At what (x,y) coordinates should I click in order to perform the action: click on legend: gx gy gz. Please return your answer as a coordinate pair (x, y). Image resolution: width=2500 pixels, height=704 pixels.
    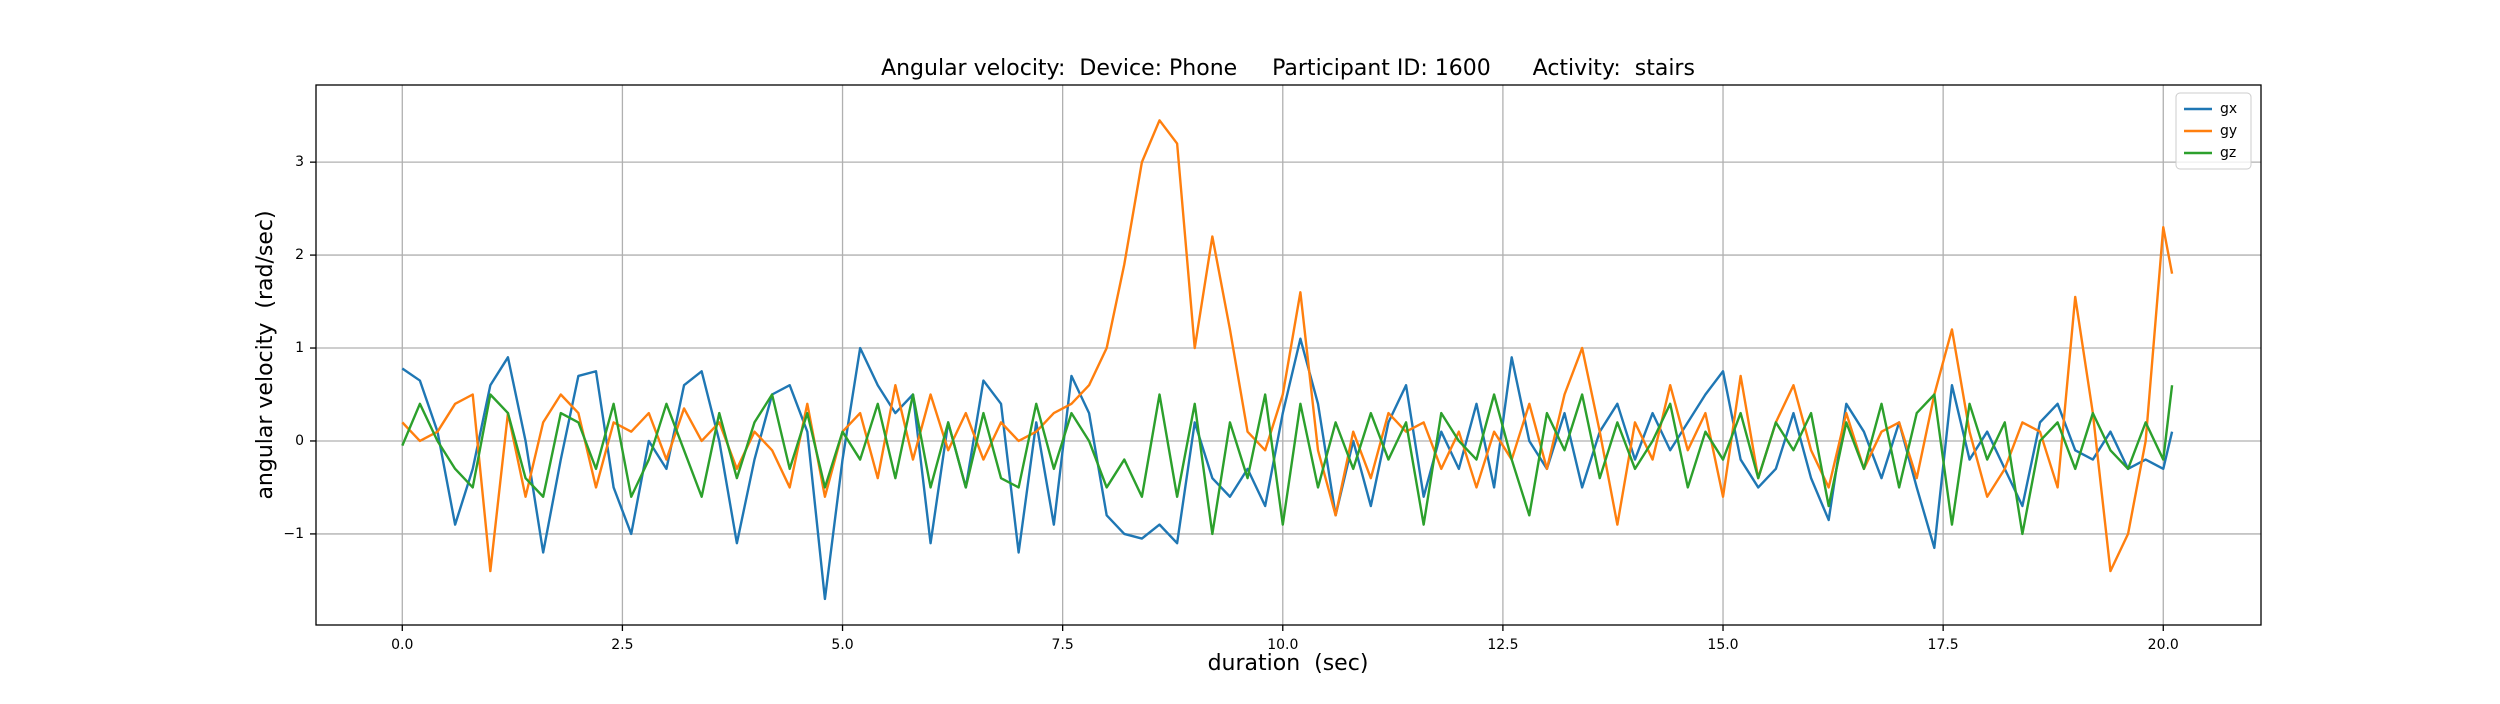
    Looking at the image, I should click on (2213, 131).